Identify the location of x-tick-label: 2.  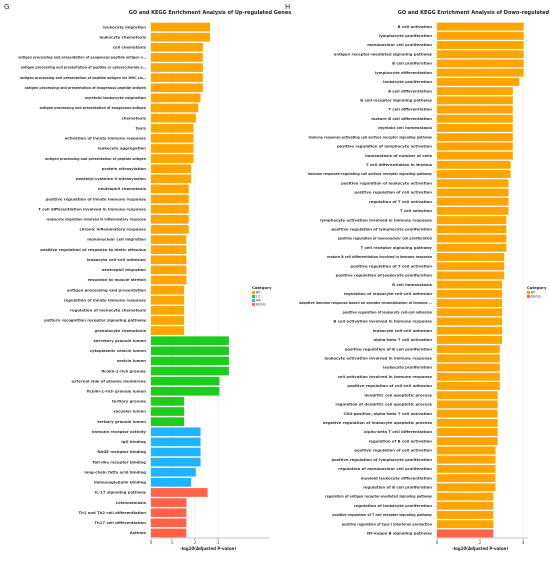
(195, 542).